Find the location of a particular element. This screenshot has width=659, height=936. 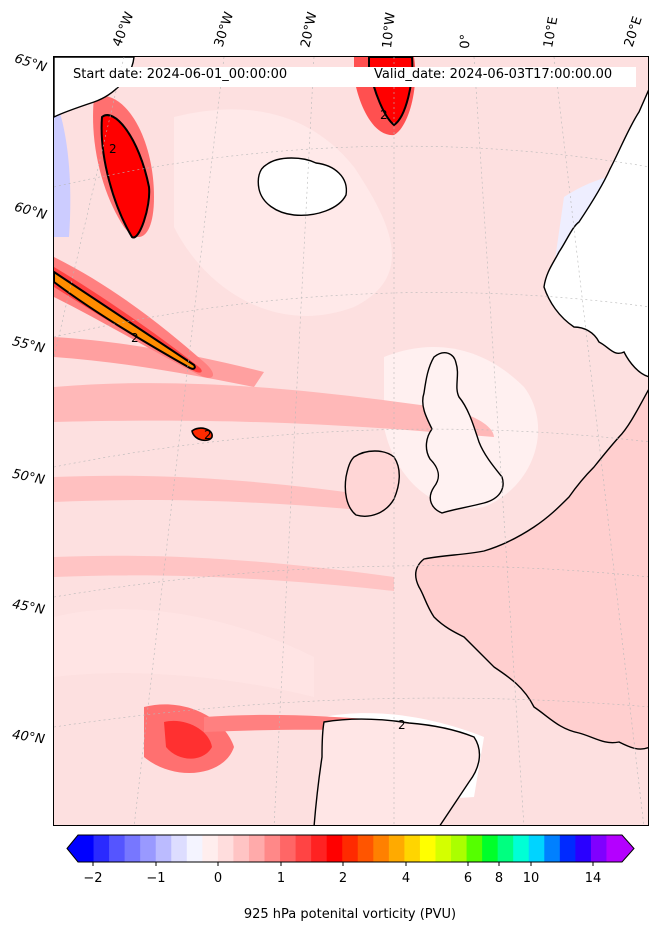

start-date-label: Start date: 2024-06-01_00:00:00 is located at coordinates (180, 74).